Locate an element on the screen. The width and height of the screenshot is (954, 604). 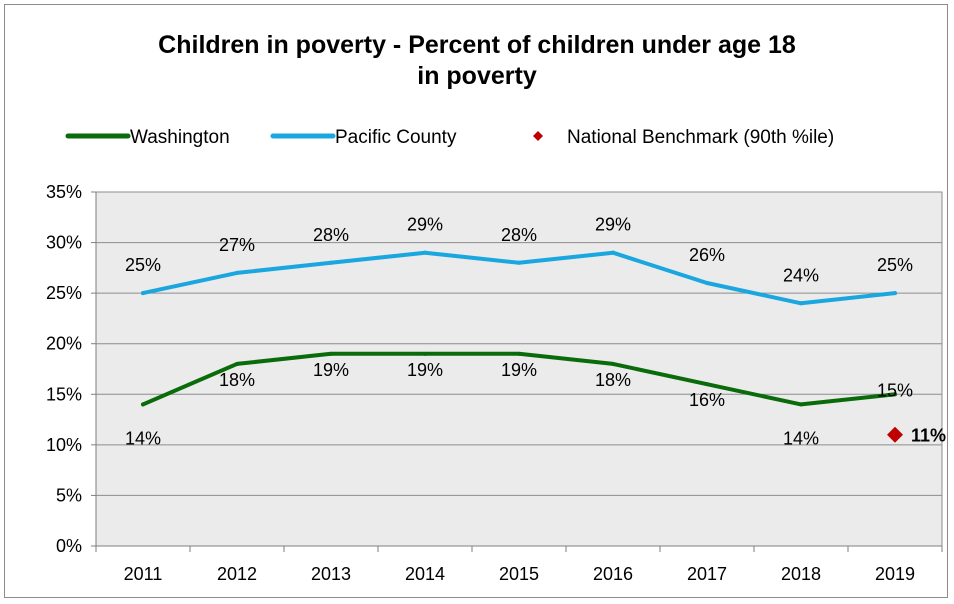
benchmark-label: 11% is located at coordinates (928, 436).